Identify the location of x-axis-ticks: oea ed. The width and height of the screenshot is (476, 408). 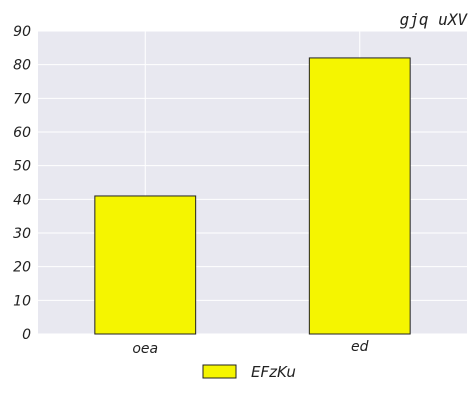
(250, 348).